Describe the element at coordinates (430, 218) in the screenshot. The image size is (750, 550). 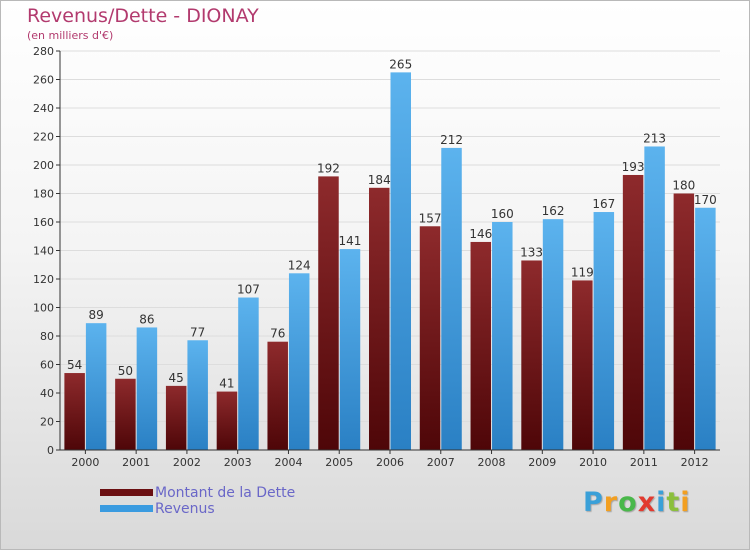
I see `value-label-debt: 157` at that location.